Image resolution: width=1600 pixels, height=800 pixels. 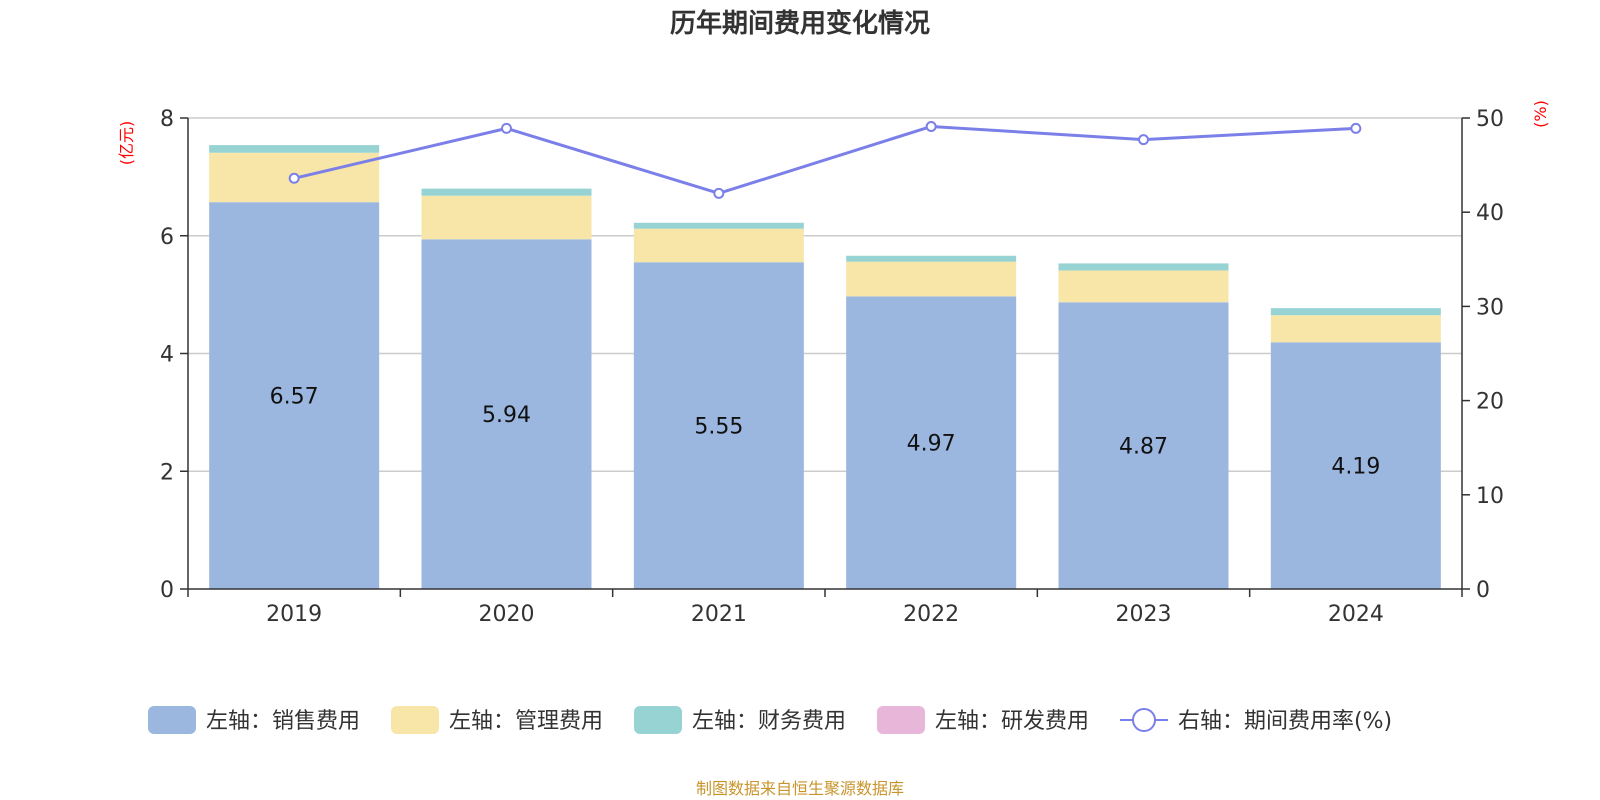 I want to click on bar-data-label: 6.57, so click(x=294, y=397).